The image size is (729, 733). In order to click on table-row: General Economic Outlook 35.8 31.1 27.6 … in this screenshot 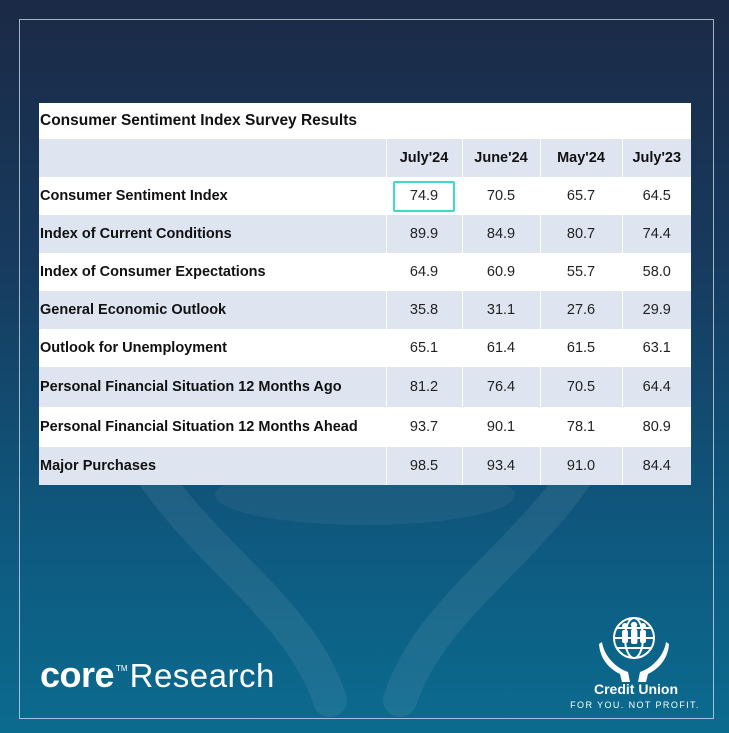, I will do `click(365, 310)`.